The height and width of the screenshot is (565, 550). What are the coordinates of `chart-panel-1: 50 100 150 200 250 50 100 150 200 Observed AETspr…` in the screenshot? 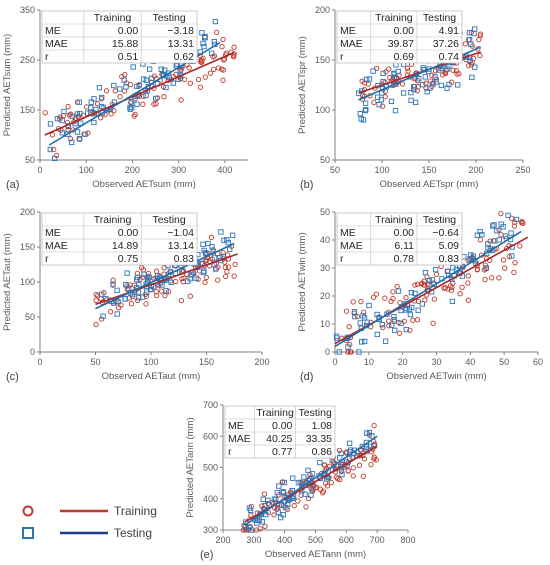 It's located at (414, 98).